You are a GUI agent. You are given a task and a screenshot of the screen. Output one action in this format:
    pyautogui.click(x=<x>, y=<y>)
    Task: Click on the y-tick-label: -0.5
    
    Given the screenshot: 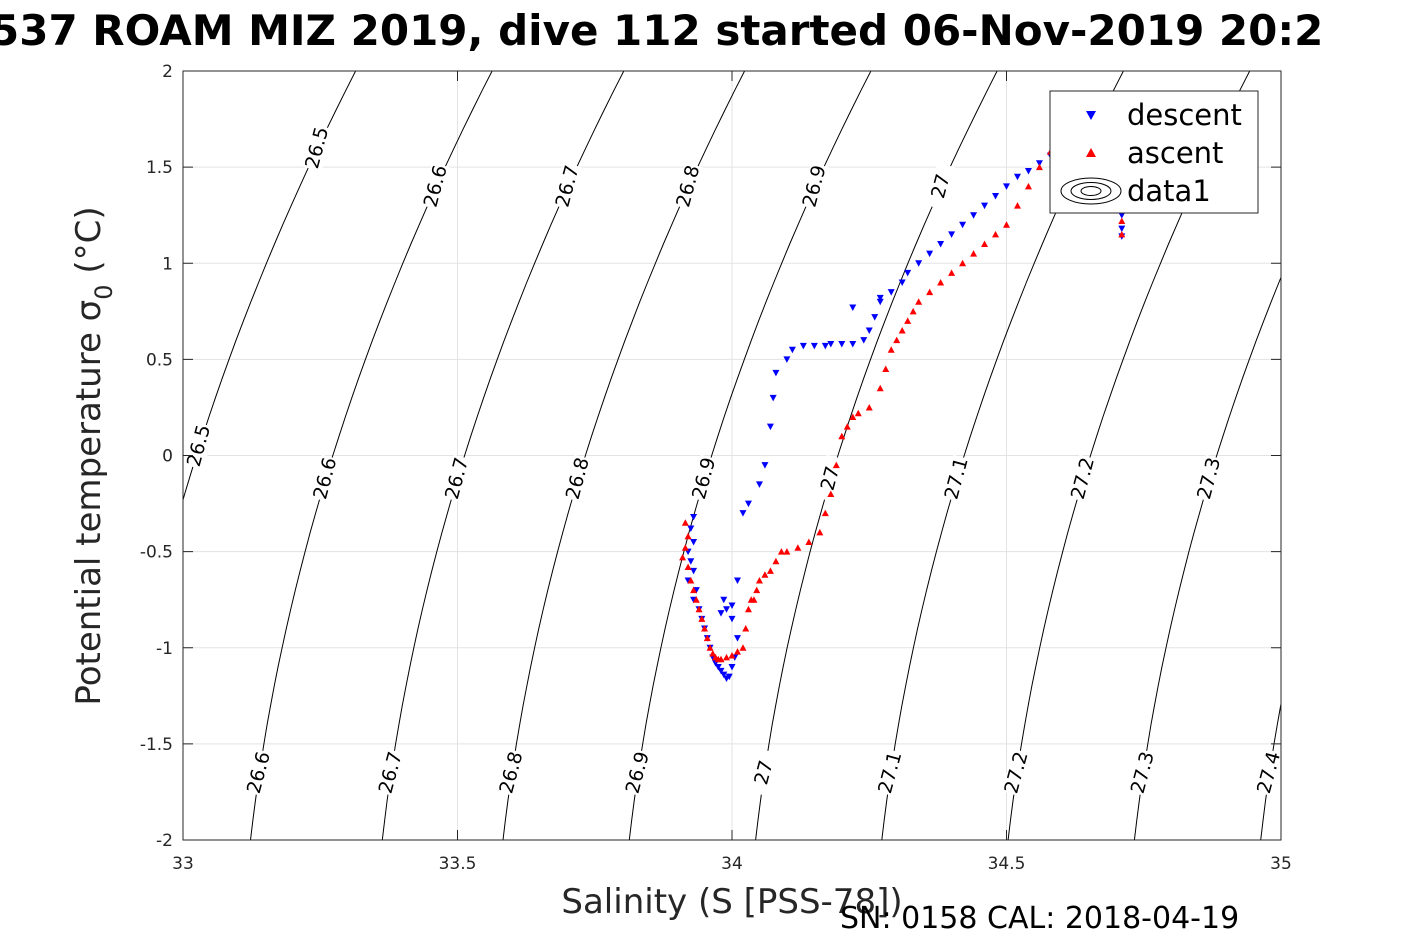 What is the action you would take?
    pyautogui.click(x=156, y=553)
    